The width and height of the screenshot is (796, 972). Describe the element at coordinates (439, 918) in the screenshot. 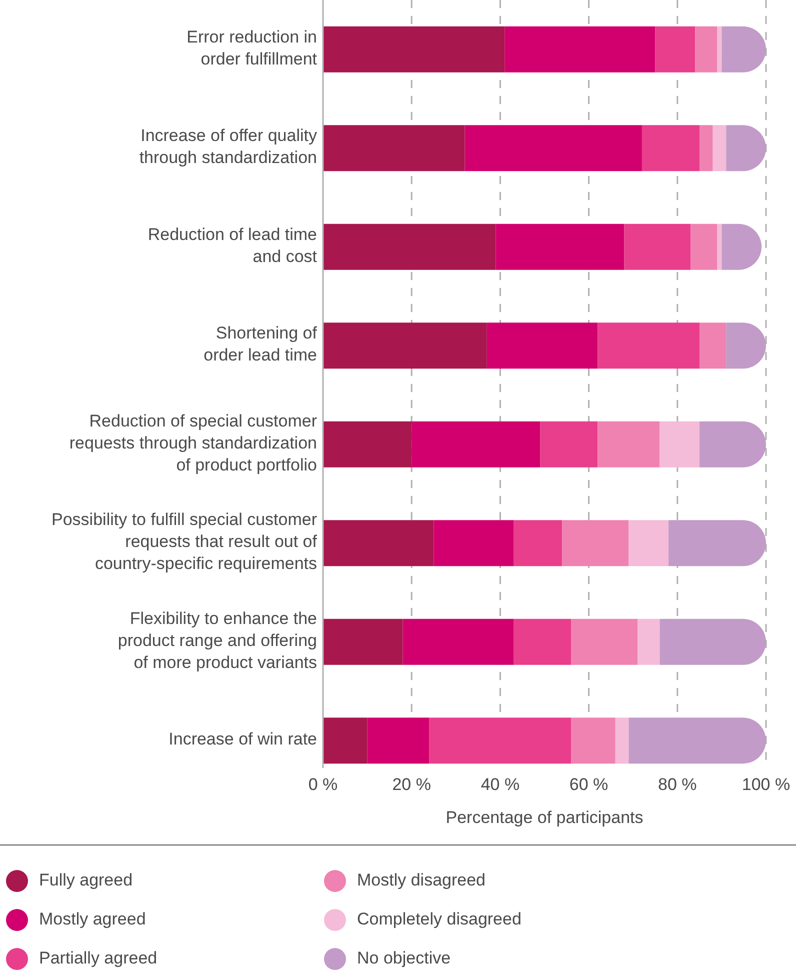

I see `legend-label: Completely disagreed` at that location.